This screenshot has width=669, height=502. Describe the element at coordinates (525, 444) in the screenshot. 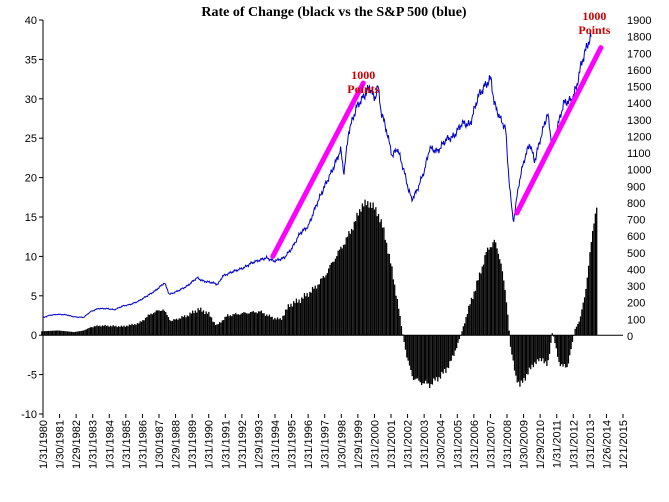

I see `x-tick-label: 1/30/2009` at that location.